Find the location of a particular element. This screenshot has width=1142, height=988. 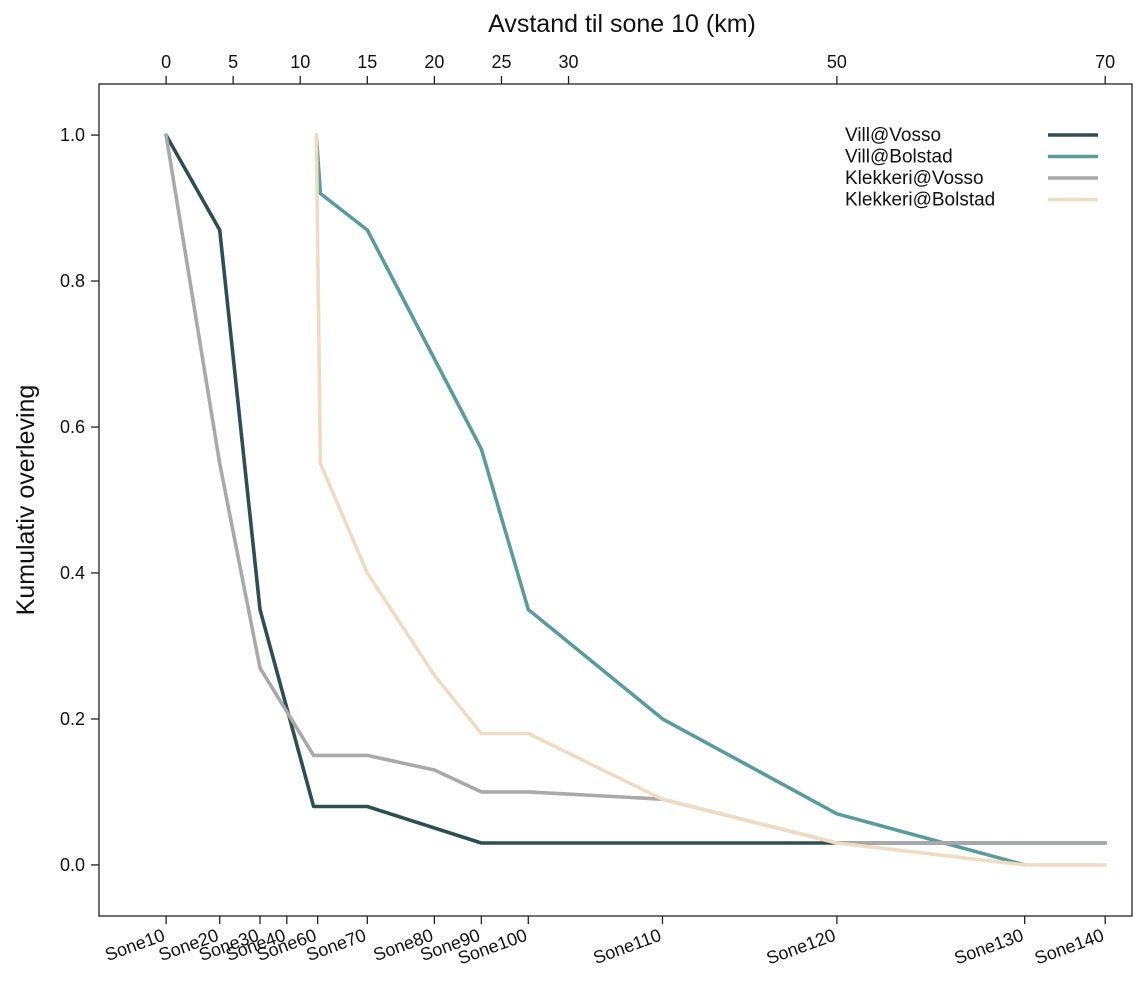

legend-label: Vill@Vosso is located at coordinates (893, 135).